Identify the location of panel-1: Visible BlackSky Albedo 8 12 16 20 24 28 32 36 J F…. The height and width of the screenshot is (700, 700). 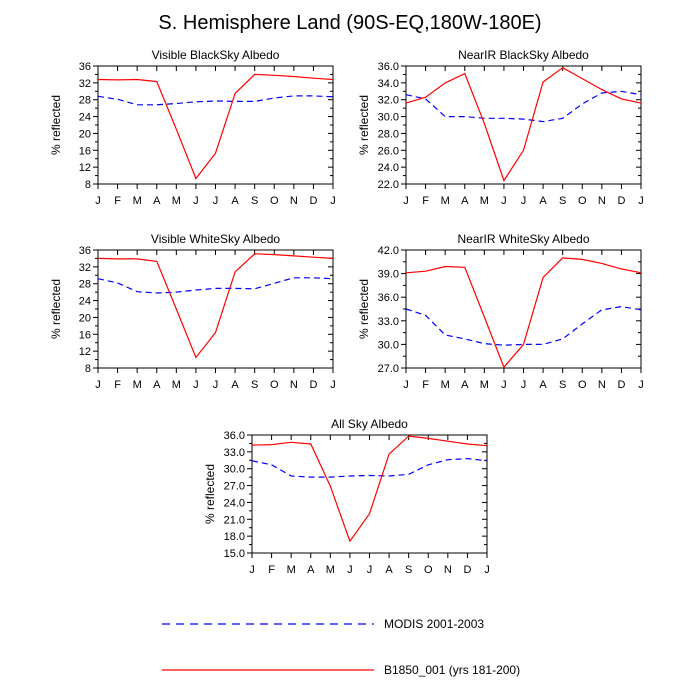
(192, 127).